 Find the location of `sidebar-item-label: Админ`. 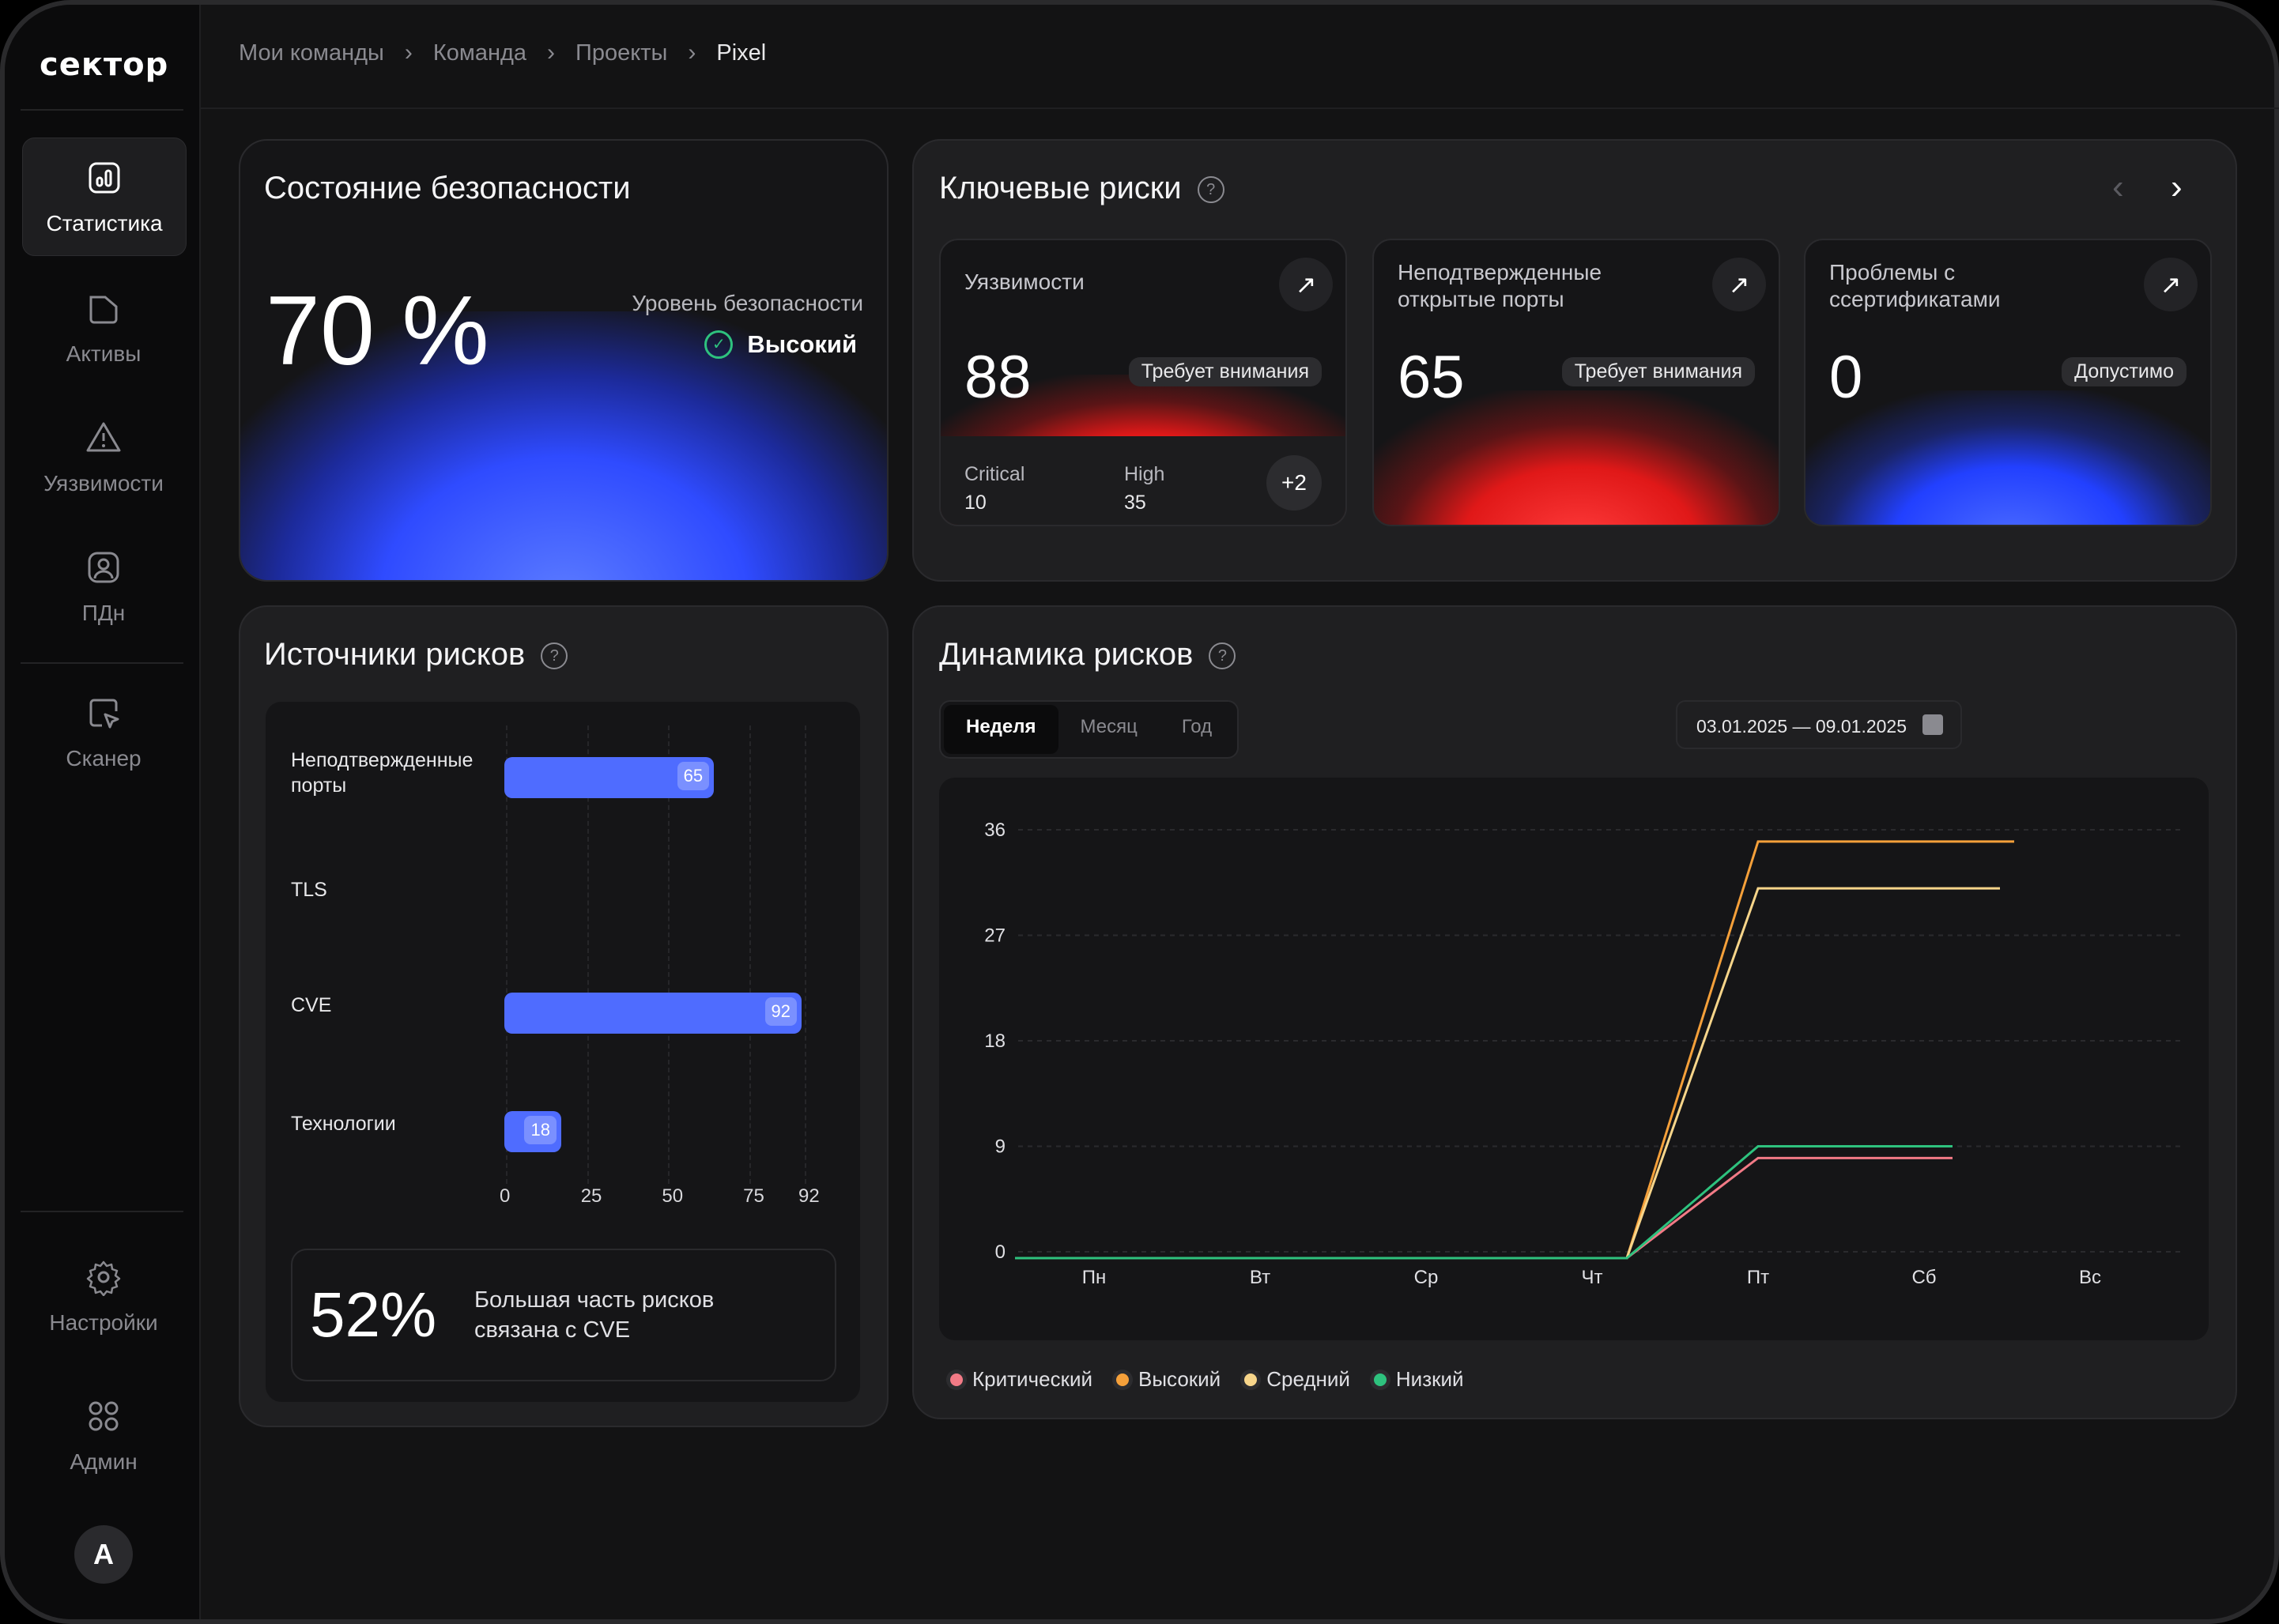

sidebar-item-label: Админ is located at coordinates (104, 1461).